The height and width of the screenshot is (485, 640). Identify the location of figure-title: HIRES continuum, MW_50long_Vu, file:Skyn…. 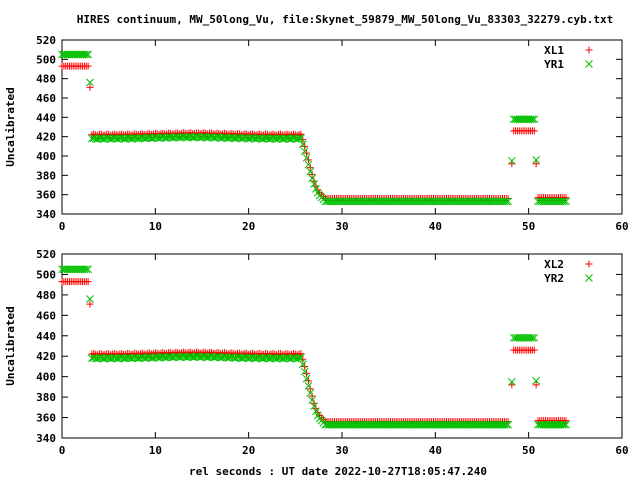
(345, 19).